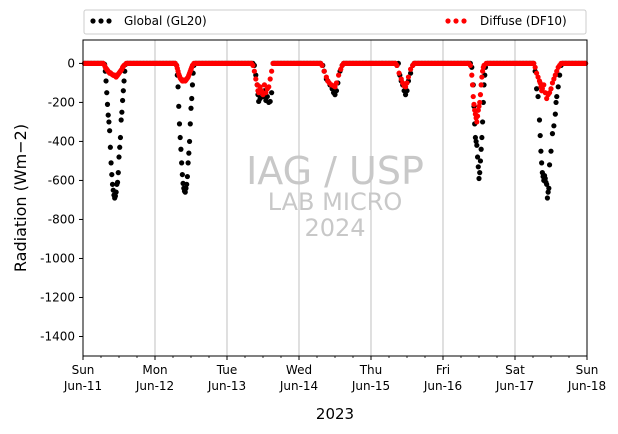 The width and height of the screenshot is (618, 434). What do you see at coordinates (442, 386) in the screenshot?
I see `x-tick-date: Jun-16` at bounding box center [442, 386].